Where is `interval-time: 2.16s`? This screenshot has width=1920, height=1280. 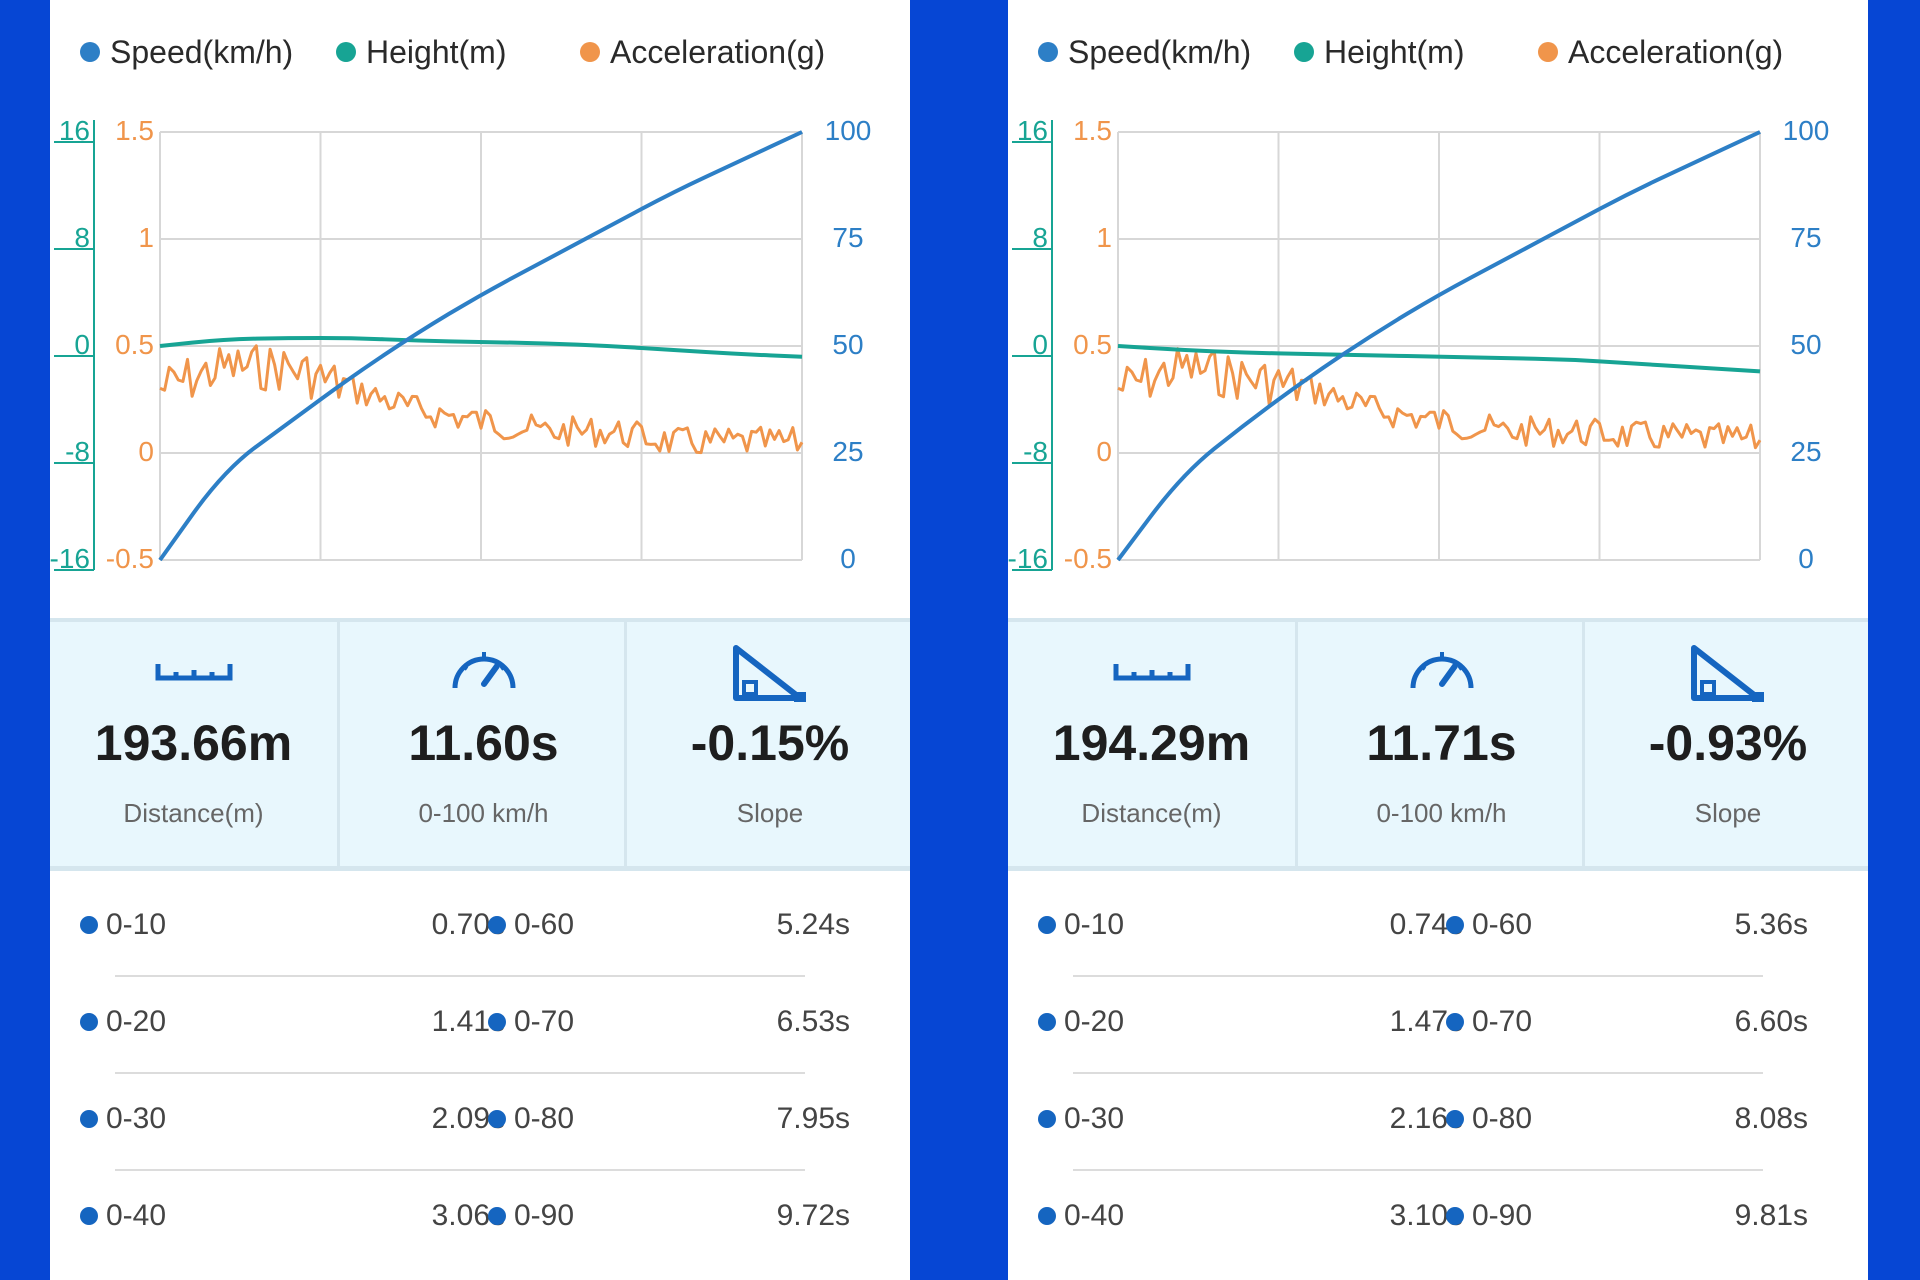 interval-time: 2.16s is located at coordinates (1426, 1118).